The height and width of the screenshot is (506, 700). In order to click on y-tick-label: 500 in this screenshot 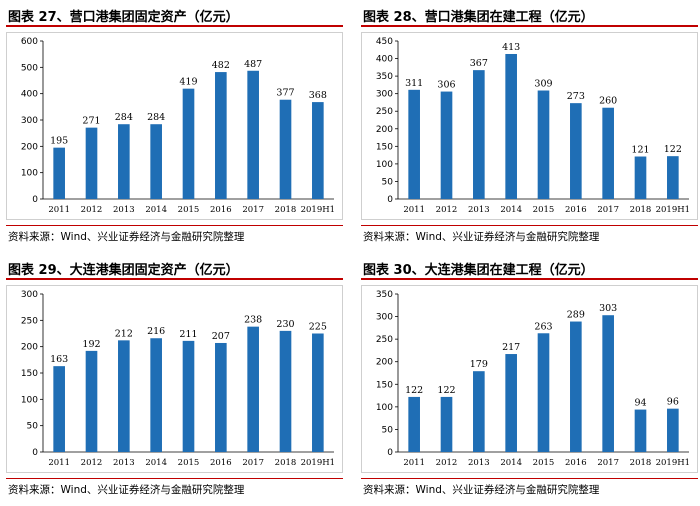, I will do `click(29, 68)`.